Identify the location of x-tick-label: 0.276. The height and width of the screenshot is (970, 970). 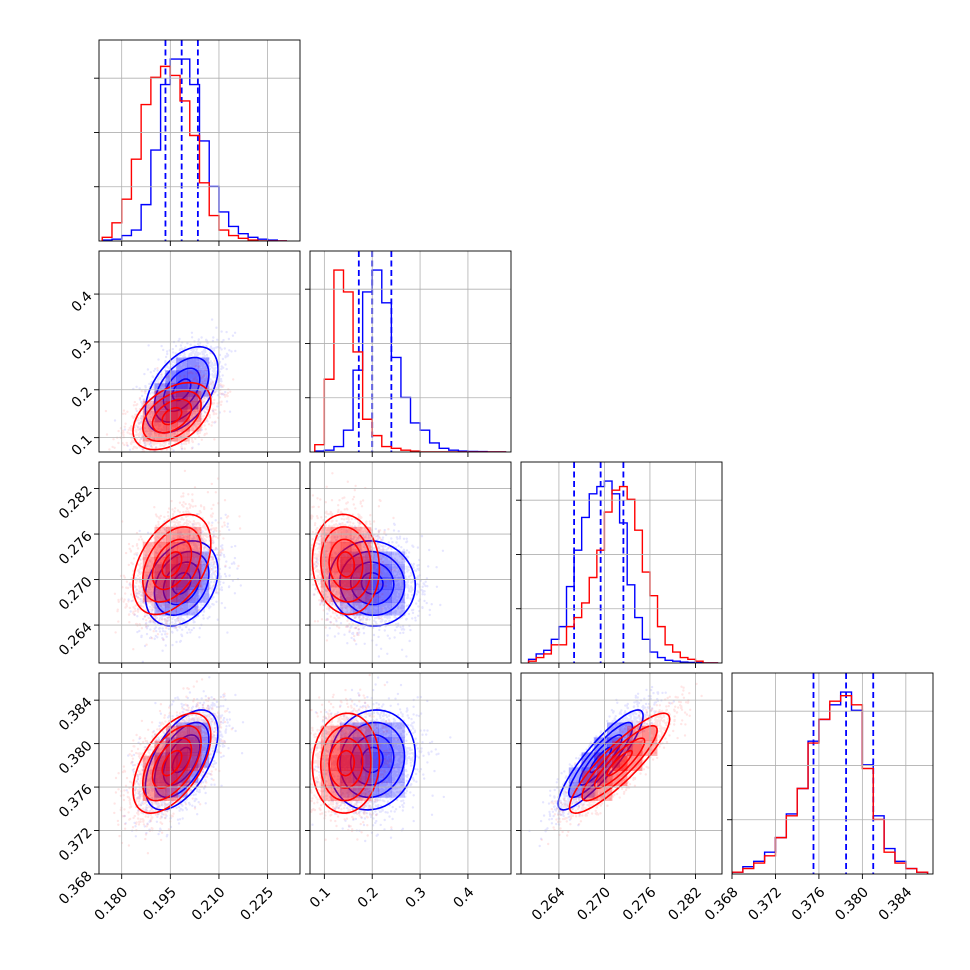
(640, 904).